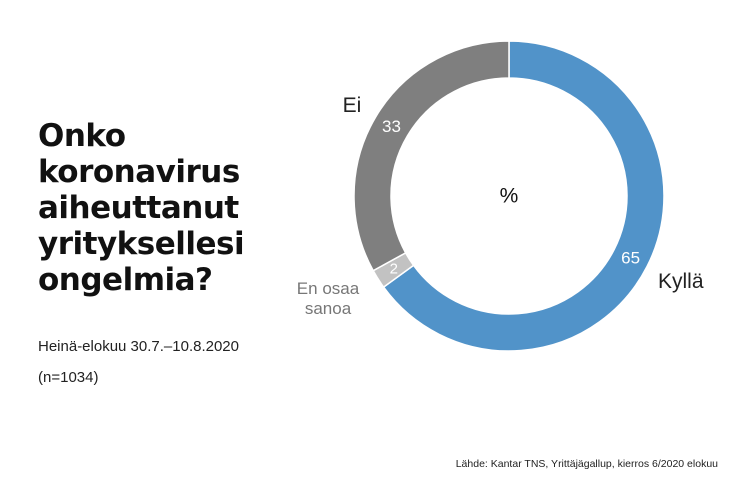 The image size is (750, 499). I want to click on slice-ei, so click(431, 156).